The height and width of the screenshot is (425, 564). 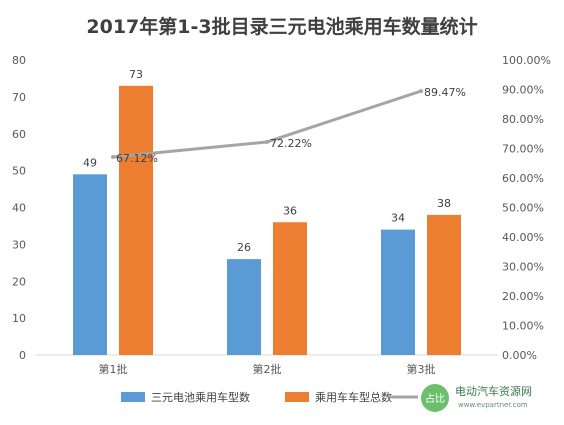 I want to click on bar-data-label: 49, so click(x=90, y=162).